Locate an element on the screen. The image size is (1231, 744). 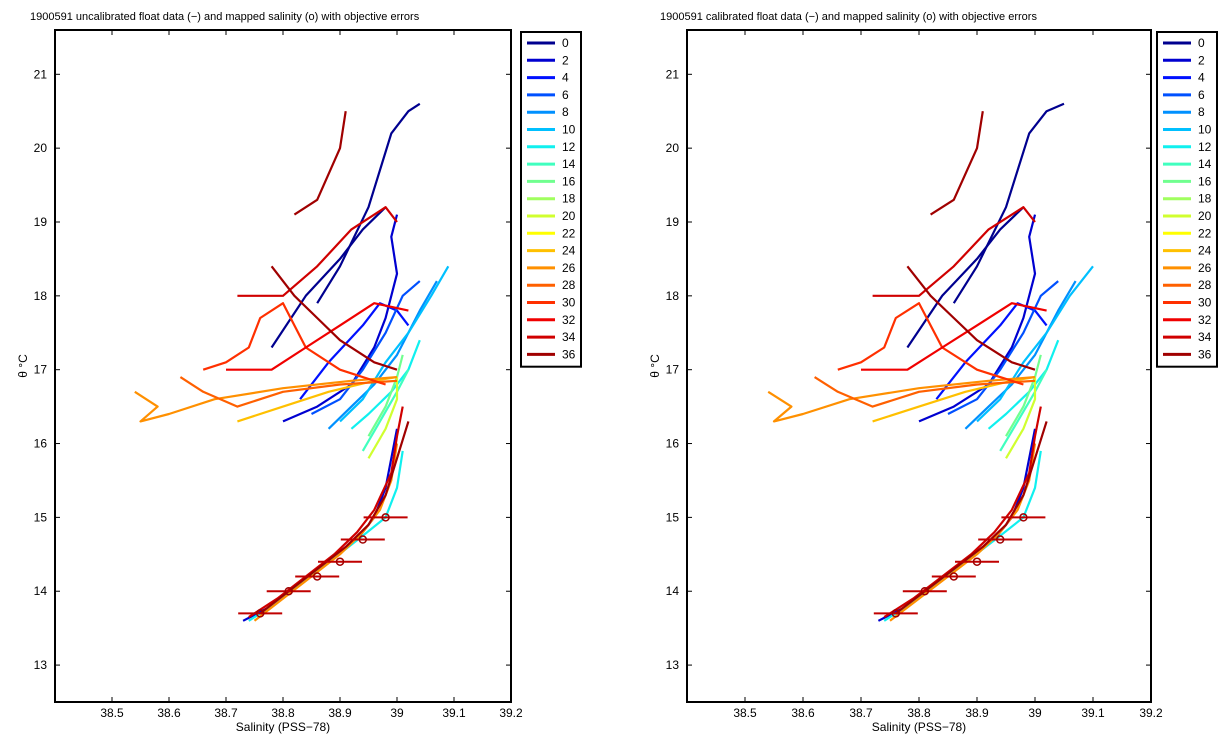
legend-label-2: 2 is located at coordinates (1201, 60).